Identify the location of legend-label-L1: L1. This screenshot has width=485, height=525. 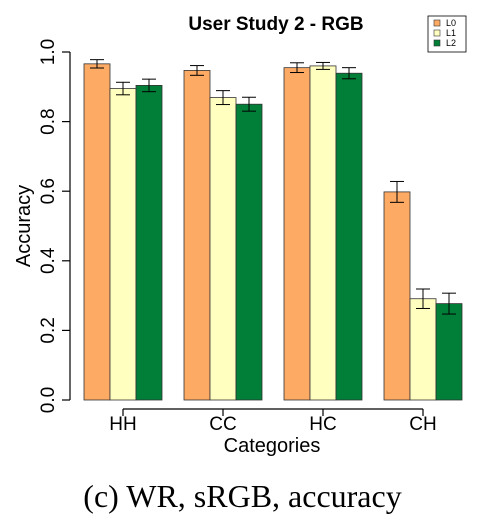
(451, 33).